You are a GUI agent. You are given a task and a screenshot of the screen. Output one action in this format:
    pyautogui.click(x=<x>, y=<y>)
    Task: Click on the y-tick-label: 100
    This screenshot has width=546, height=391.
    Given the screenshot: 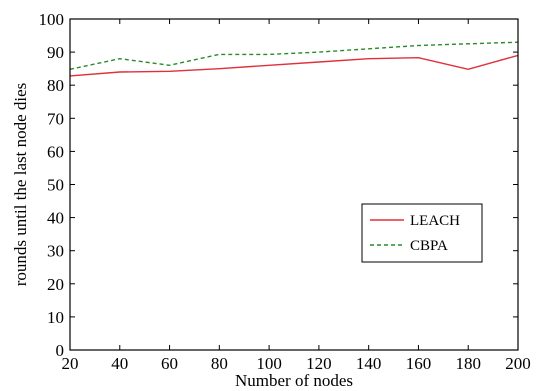 What is the action you would take?
    pyautogui.click(x=52, y=19)
    